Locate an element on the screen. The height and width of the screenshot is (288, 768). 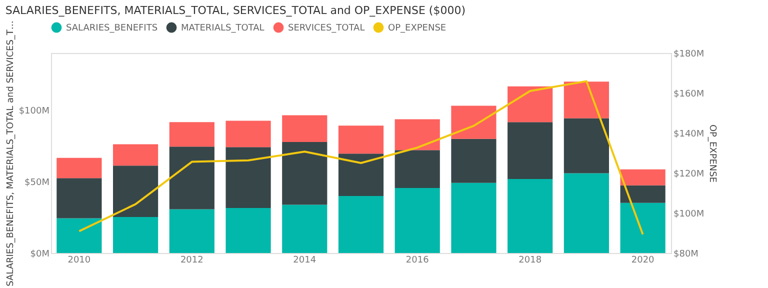
x-tick-label: 2018 is located at coordinates (530, 261).